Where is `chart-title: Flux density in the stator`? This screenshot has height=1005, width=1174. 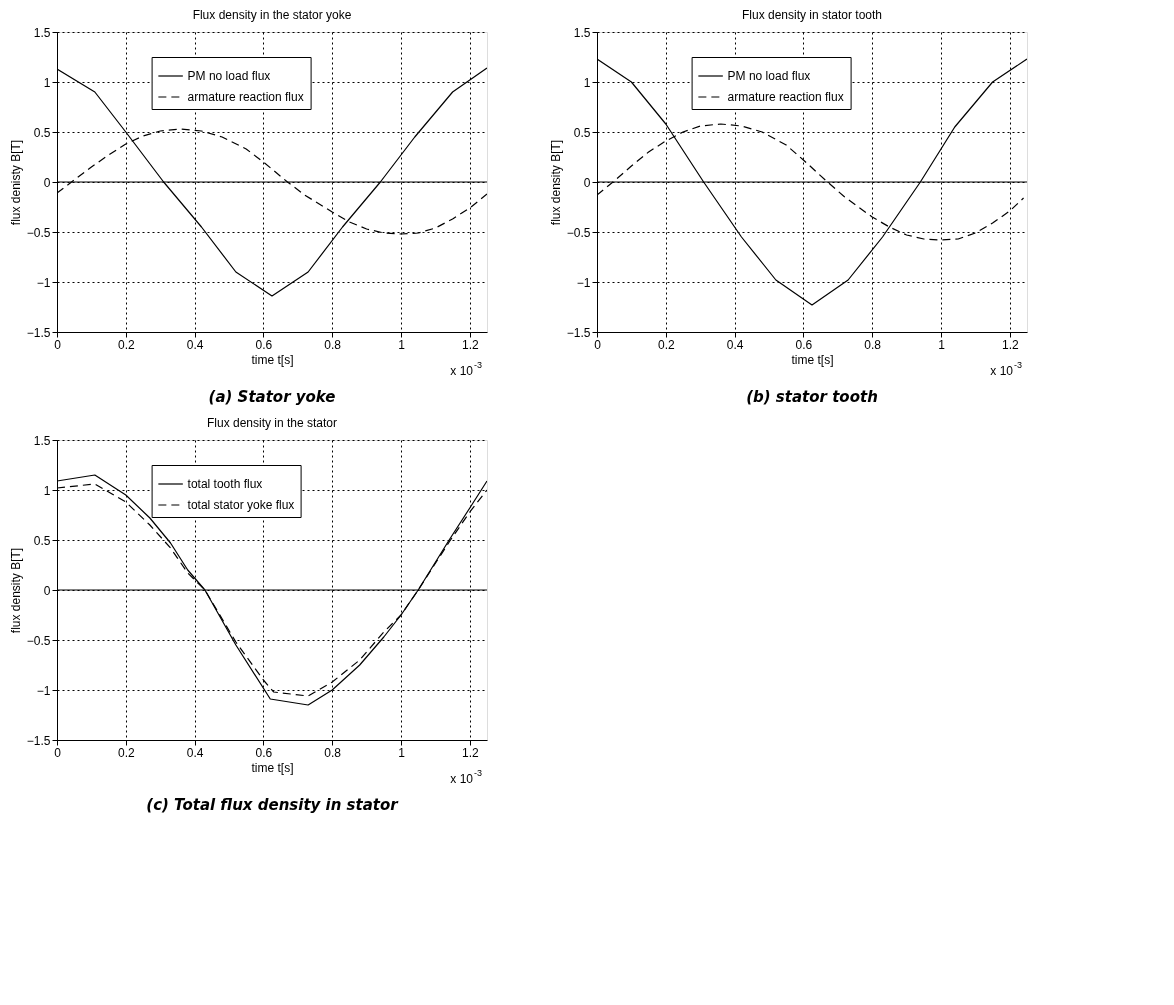
chart-title: Flux density in the stator is located at coordinates (272, 423).